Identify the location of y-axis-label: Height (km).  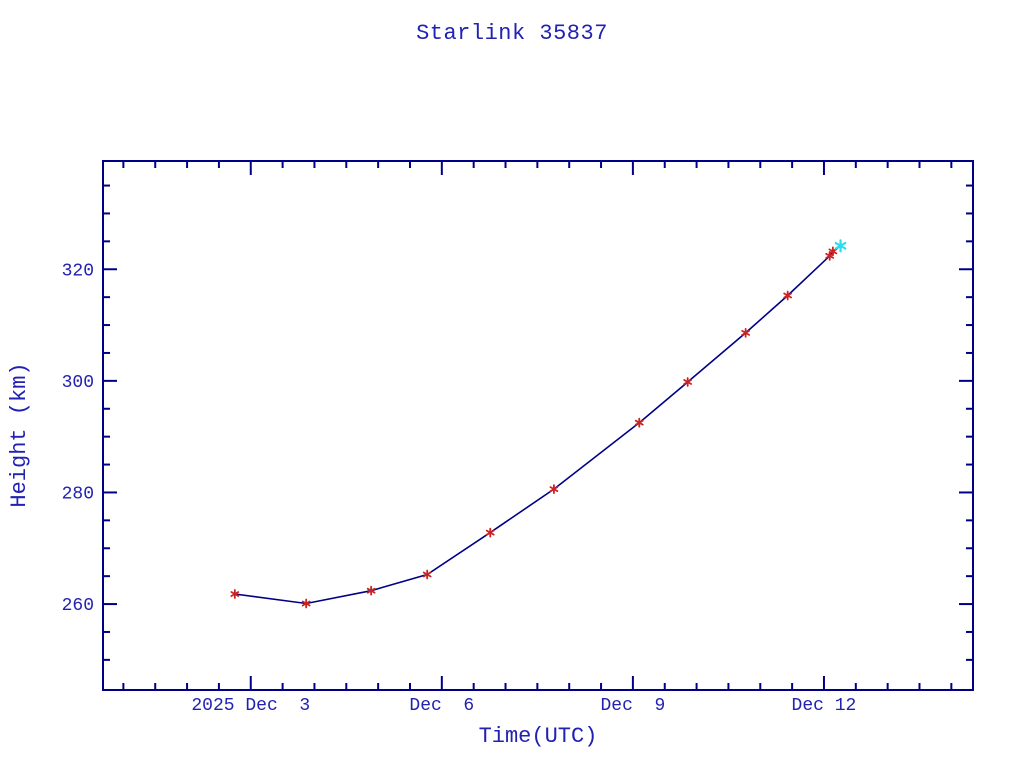
(19, 434).